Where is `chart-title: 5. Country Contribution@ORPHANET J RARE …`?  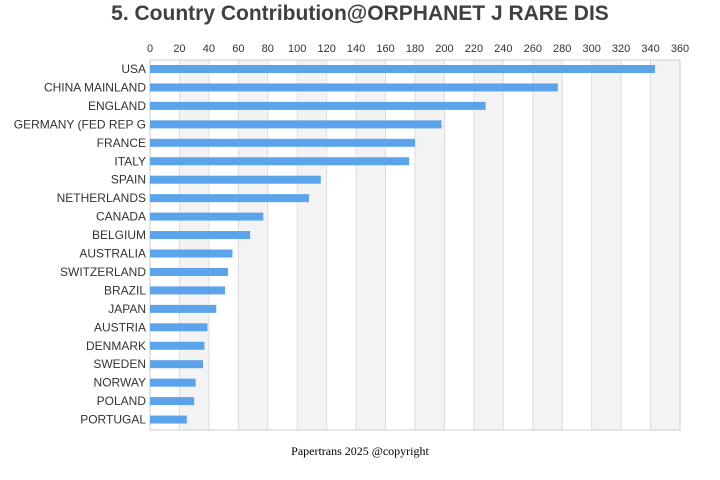 chart-title: 5. Country Contribution@ORPHANET J RARE … is located at coordinates (360, 13).